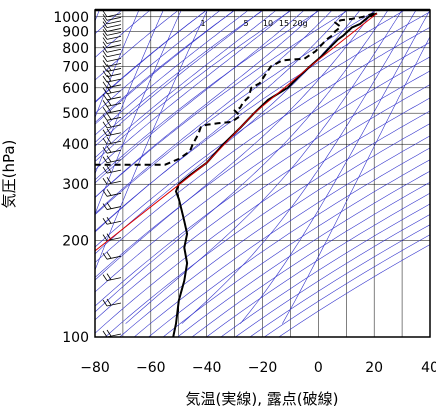 The width and height of the screenshot is (436, 411). I want to click on y-tick-label: 1000, so click(71, 18).